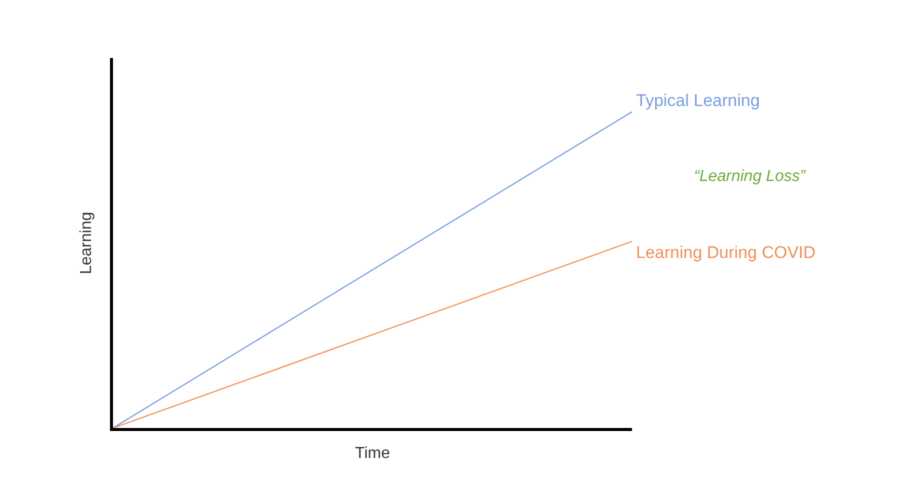 The image size is (915, 481). I want to click on annotation: “Learning Loss”, so click(750, 176).